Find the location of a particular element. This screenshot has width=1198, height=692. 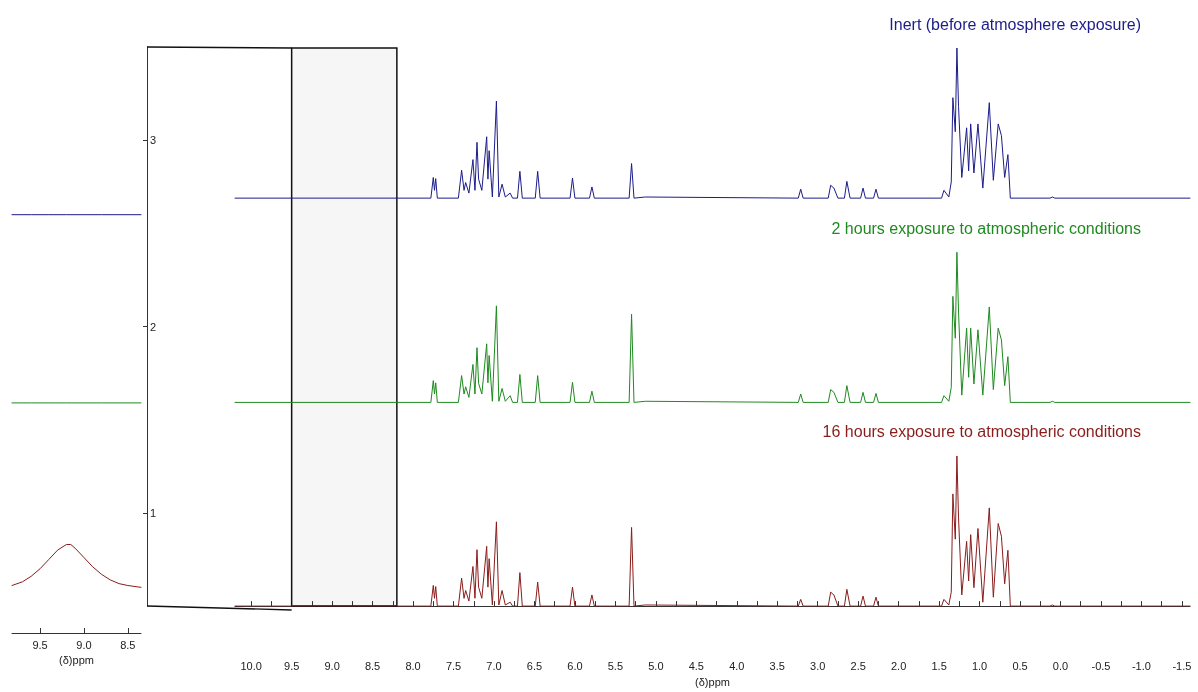

x-tick-label: 10.0 is located at coordinates (251, 665).